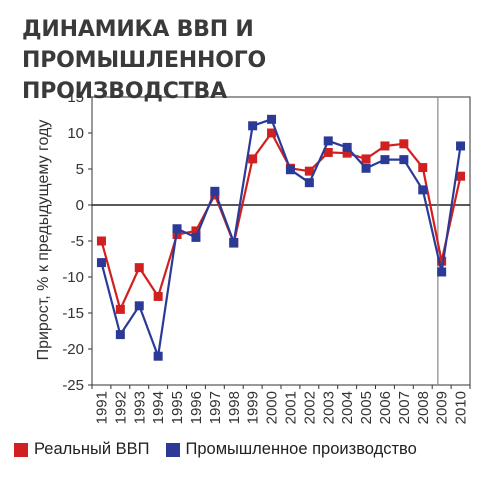 The height and width of the screenshot is (482, 490). What do you see at coordinates (309, 183) in the screenshot?
I see `point-industry-2002` at bounding box center [309, 183].